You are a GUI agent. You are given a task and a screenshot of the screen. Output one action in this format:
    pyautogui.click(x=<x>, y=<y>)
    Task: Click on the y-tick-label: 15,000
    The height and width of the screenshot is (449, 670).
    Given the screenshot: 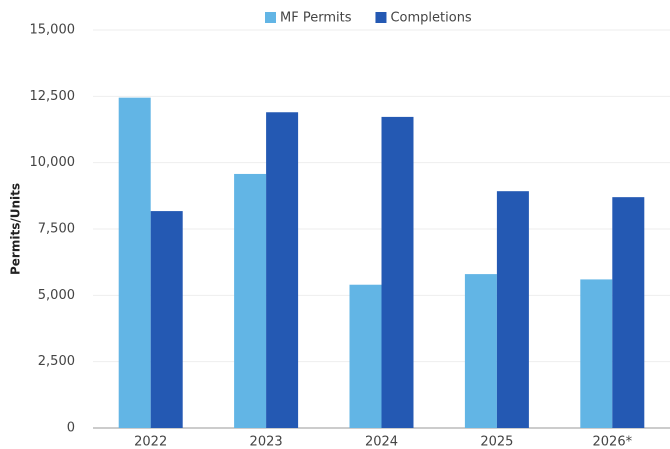 What is the action you would take?
    pyautogui.click(x=53, y=30)
    